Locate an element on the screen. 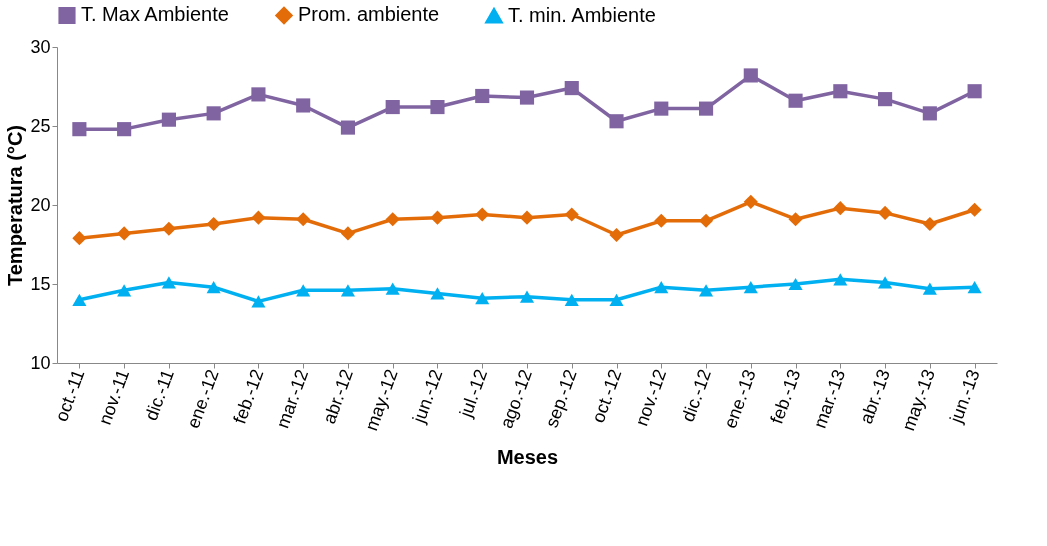  x-tick-label: ago.-12 is located at coordinates (516, 398).